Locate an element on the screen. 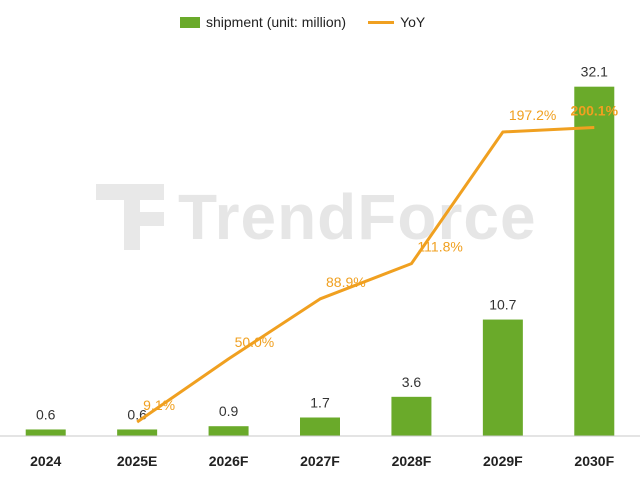 This screenshot has height=479, width=640. watermark: TrendForce is located at coordinates (316, 217).